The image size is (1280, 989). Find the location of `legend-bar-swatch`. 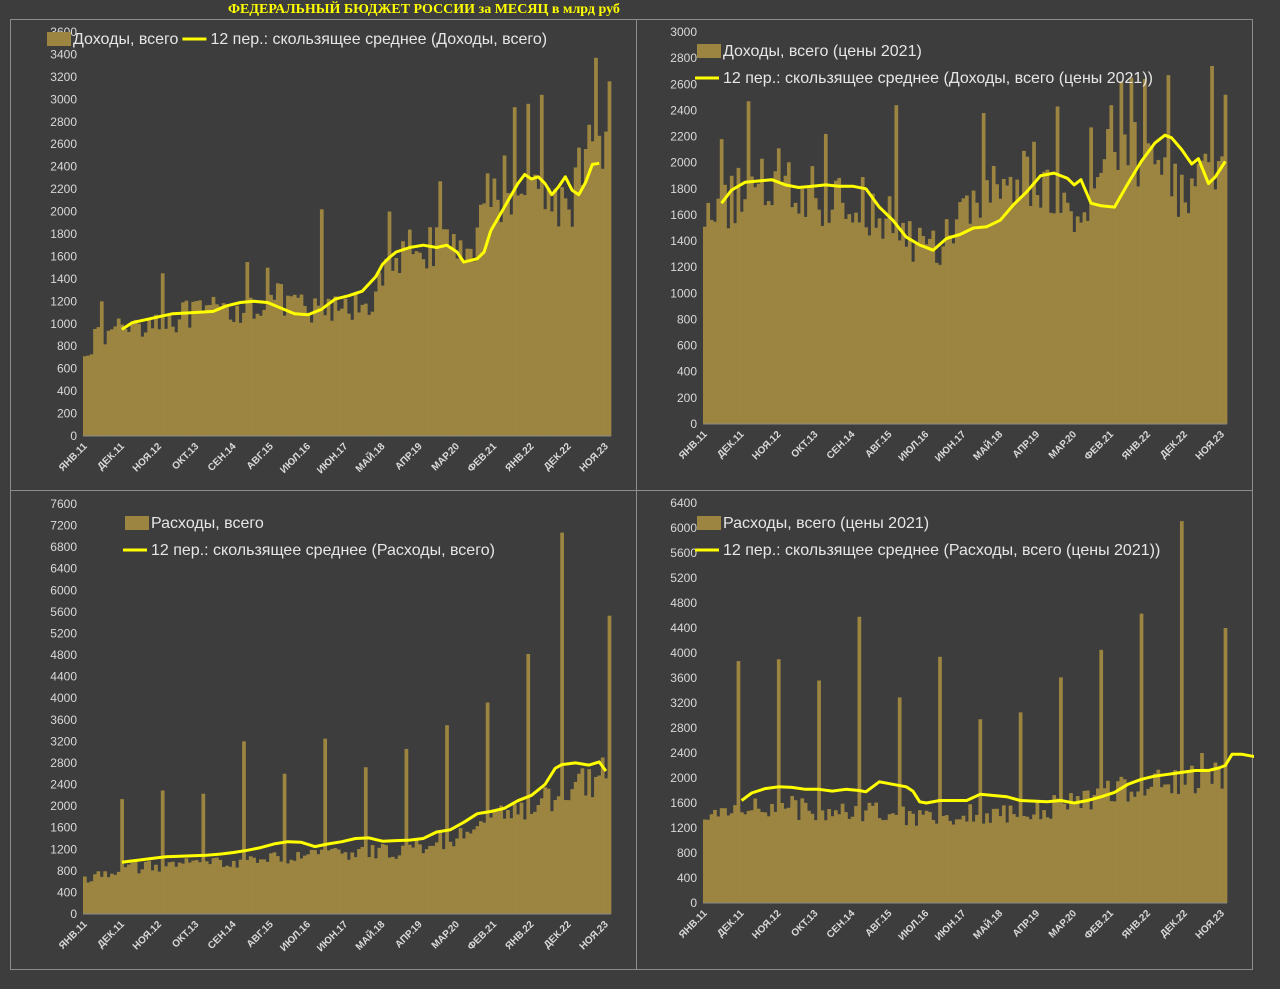

legend-bar-swatch is located at coordinates (709, 523).